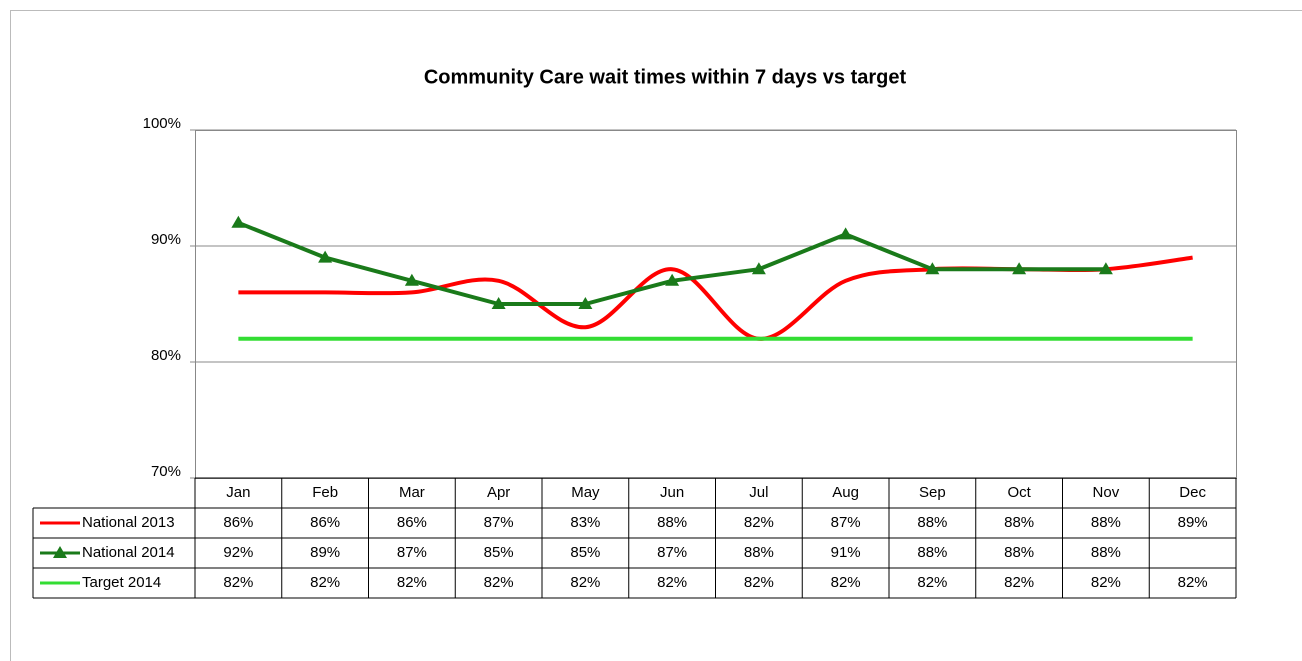  I want to click on legend-label: National 2013, so click(128, 522).